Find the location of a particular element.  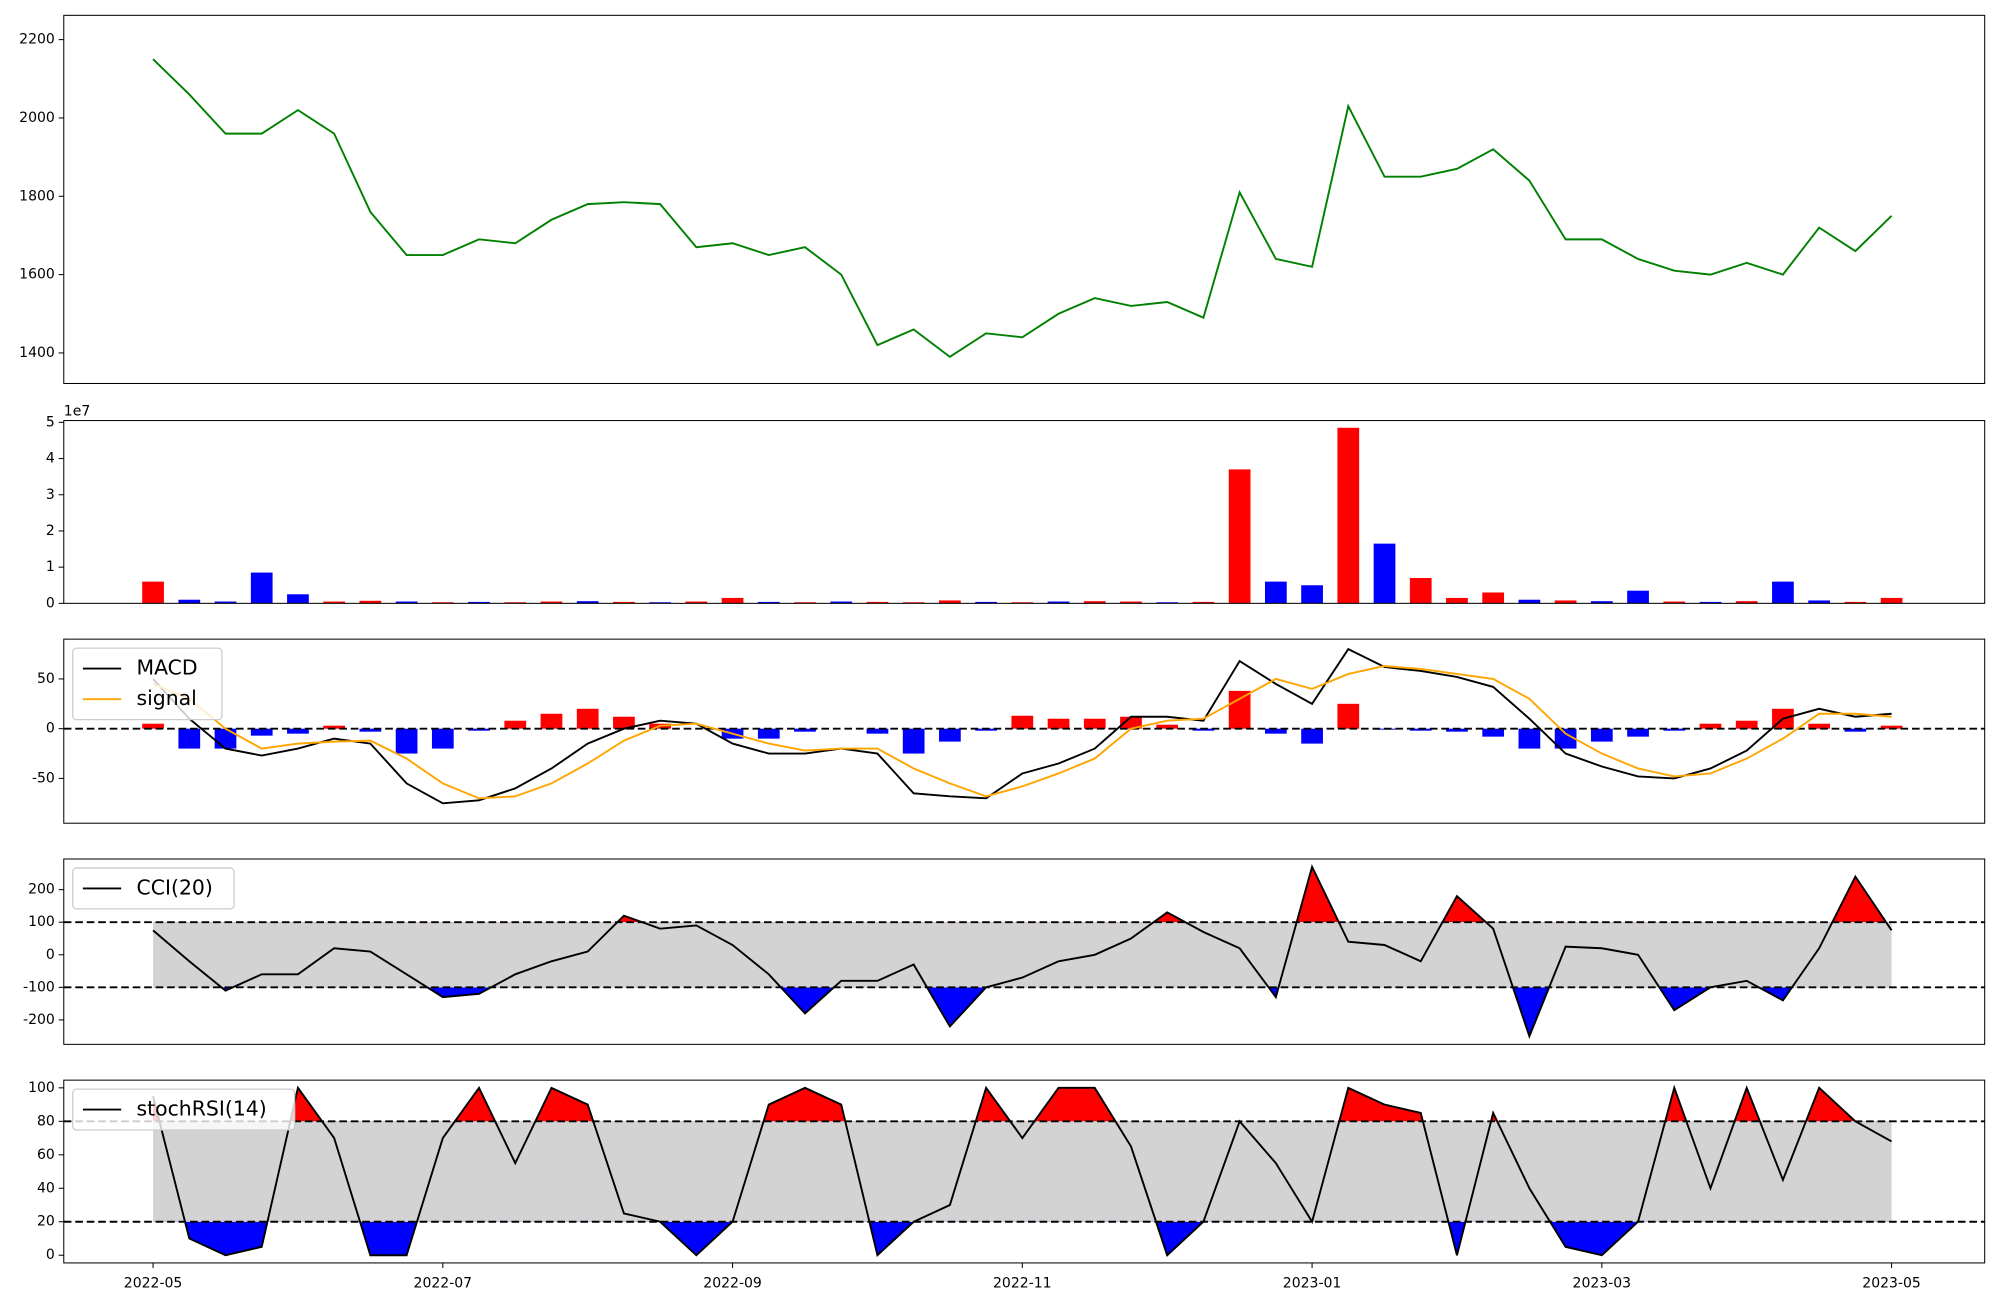

y-tick-label: 1600 is located at coordinates (37, 275).